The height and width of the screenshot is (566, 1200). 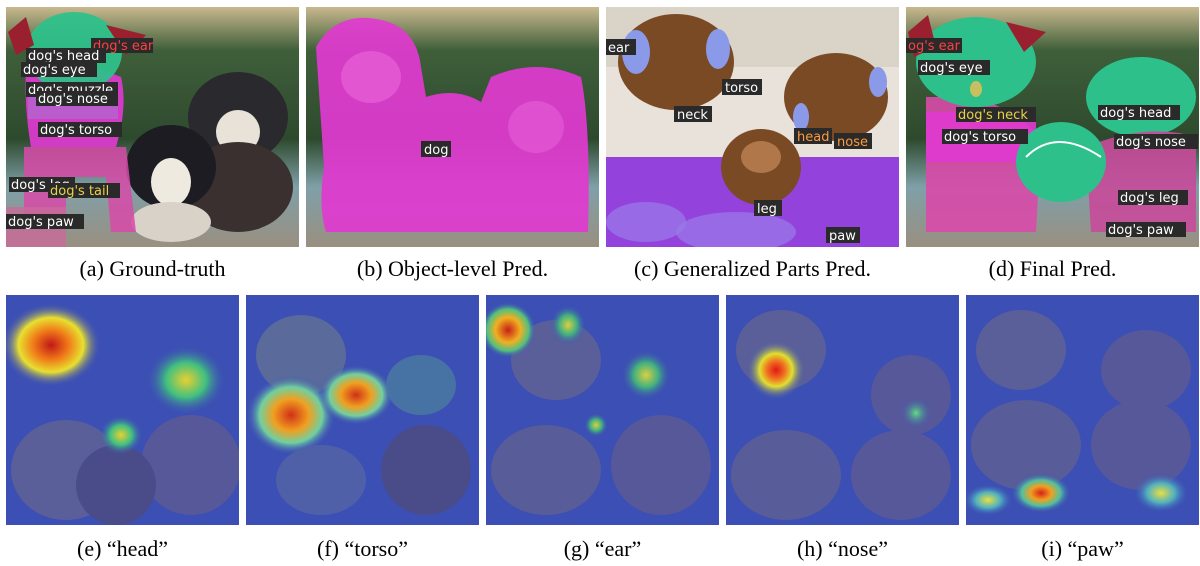 I want to click on label-final-dogs-torso: dog's torso, so click(x=980, y=137).